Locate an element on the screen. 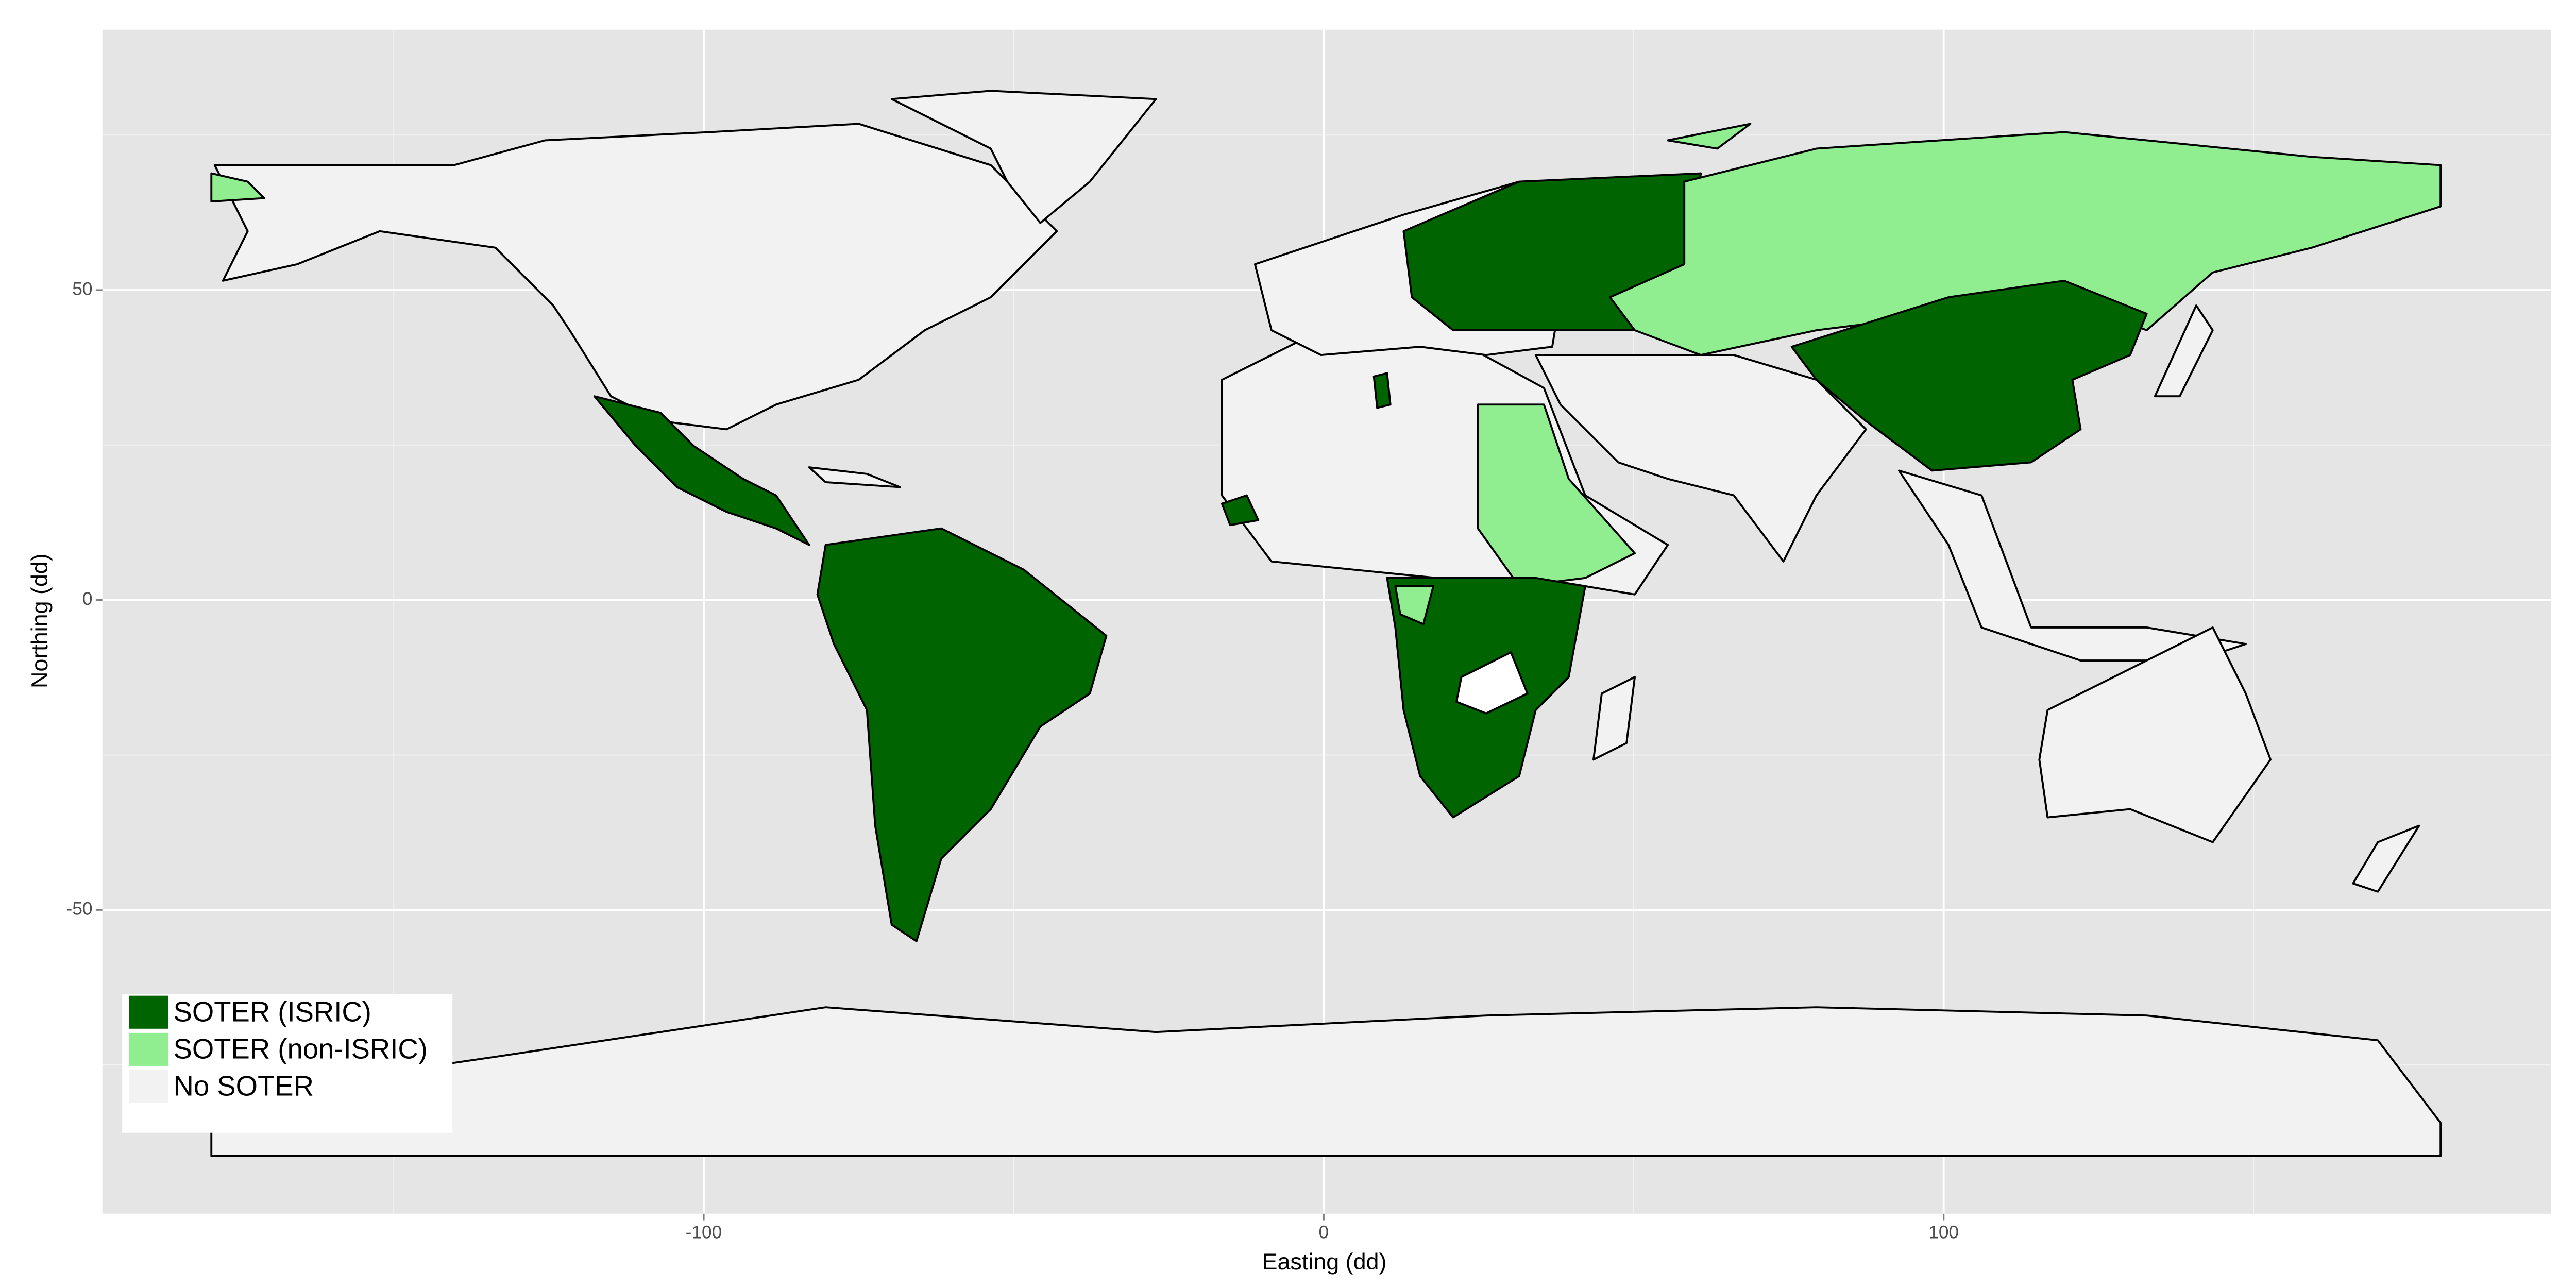 The image size is (2576, 1288). caribbean is located at coordinates (854, 477).